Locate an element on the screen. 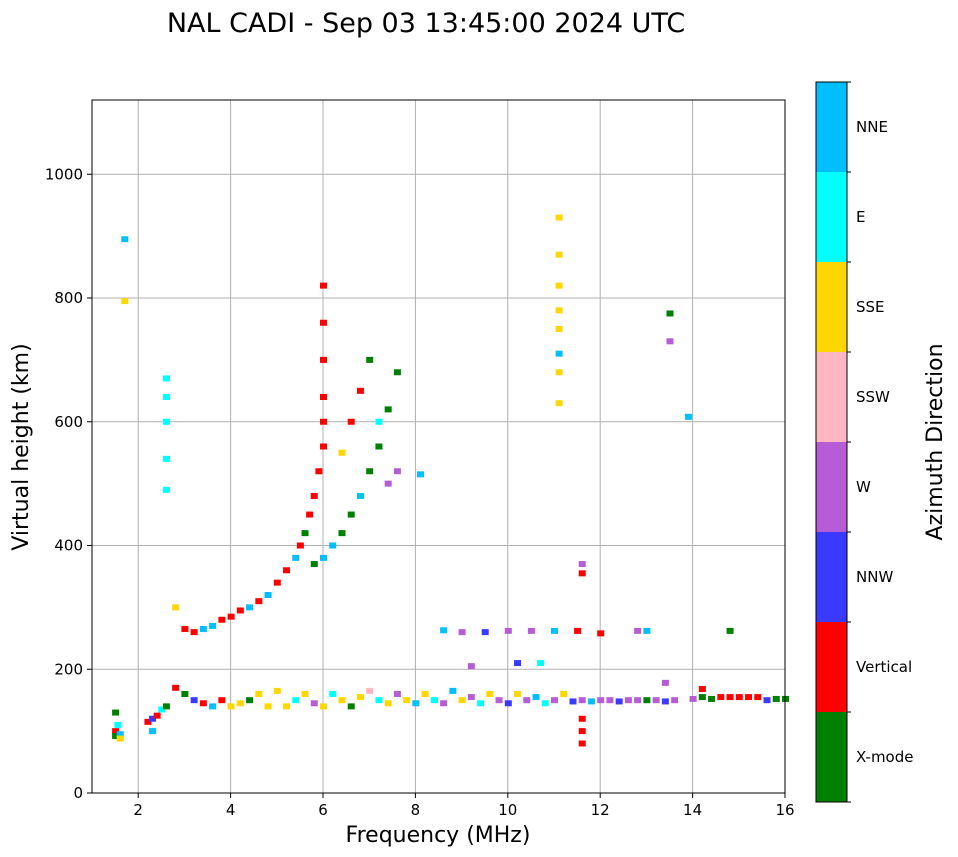 The image size is (958, 857). colorbar-category-label: NNW is located at coordinates (874, 577).